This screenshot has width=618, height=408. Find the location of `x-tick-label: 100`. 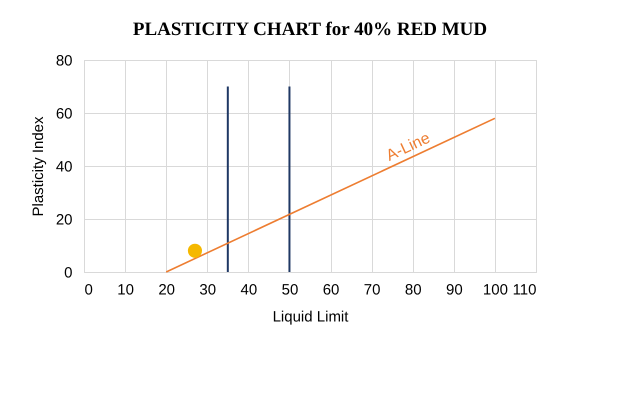

x-tick-label: 100 is located at coordinates (495, 290).